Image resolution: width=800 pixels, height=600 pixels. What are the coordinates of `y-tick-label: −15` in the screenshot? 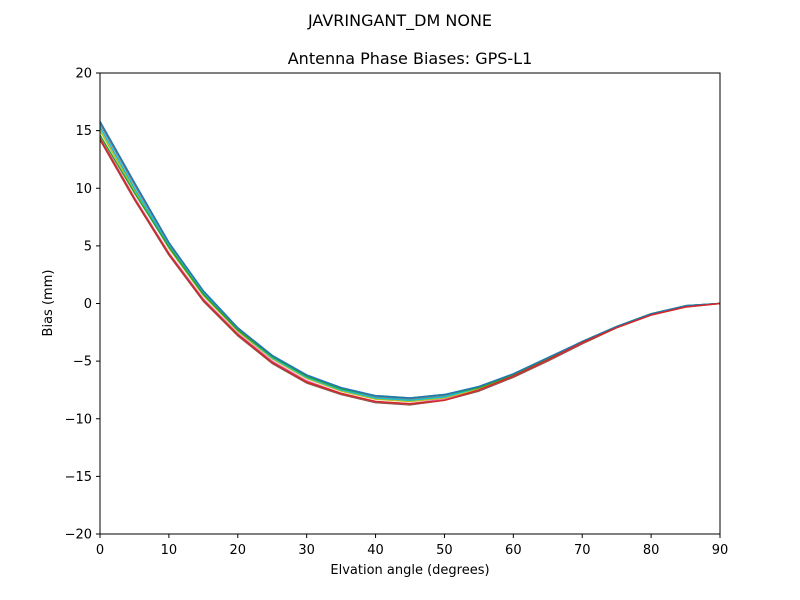 It's located at (78, 477).